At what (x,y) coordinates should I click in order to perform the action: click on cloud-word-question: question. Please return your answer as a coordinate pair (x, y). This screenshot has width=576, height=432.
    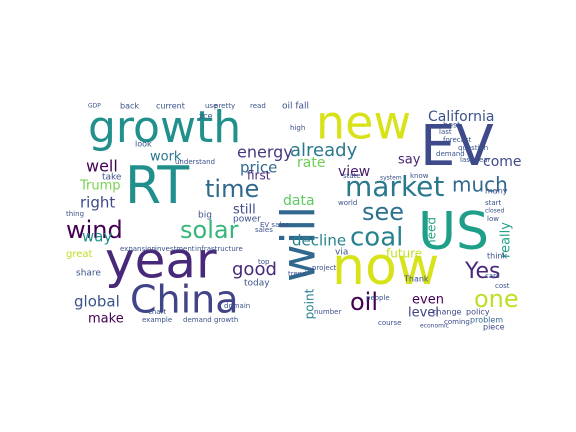
    Looking at the image, I should click on (473, 148).